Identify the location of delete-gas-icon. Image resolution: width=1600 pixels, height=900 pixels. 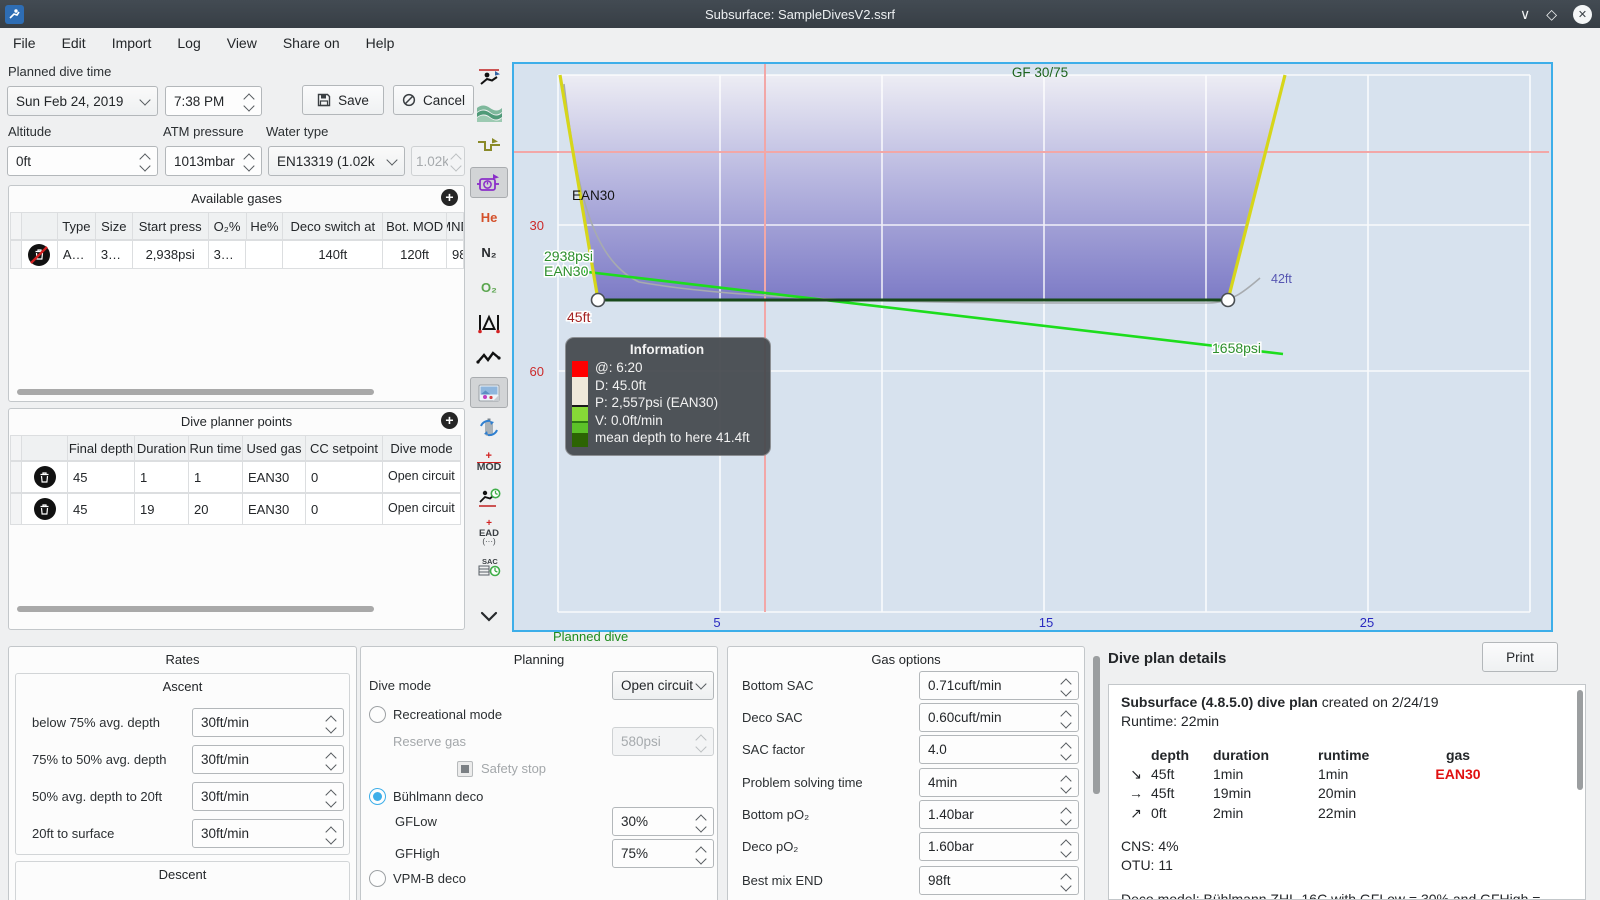
(39, 254).